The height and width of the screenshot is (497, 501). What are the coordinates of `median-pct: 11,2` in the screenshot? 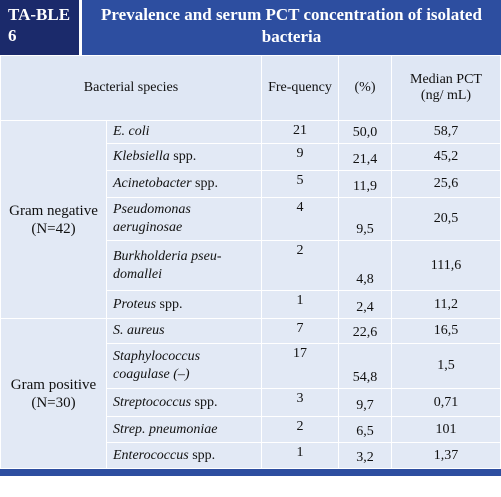 It's located at (446, 304).